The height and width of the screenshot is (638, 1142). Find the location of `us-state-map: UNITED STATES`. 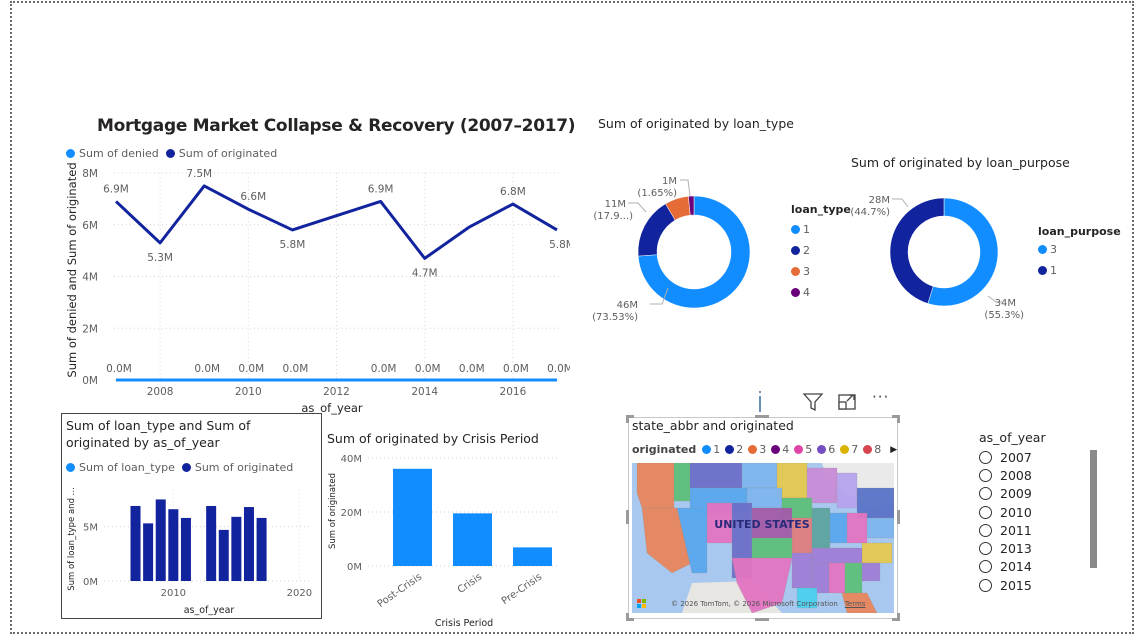

us-state-map: UNITED STATES is located at coordinates (763, 538).